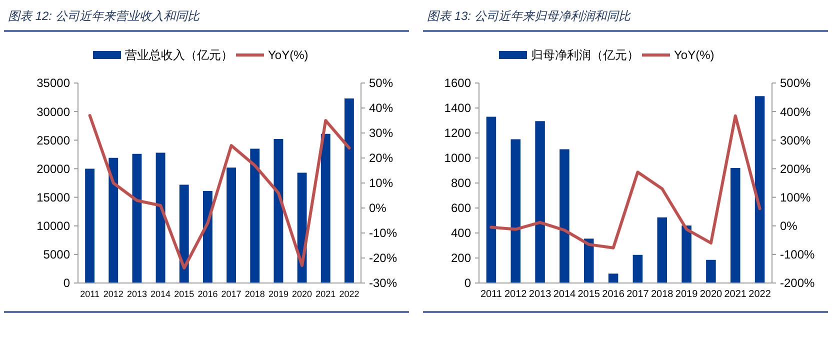 The width and height of the screenshot is (838, 349). Describe the element at coordinates (796, 169) in the screenshot. I see `y2-tick-label: 200%` at that location.